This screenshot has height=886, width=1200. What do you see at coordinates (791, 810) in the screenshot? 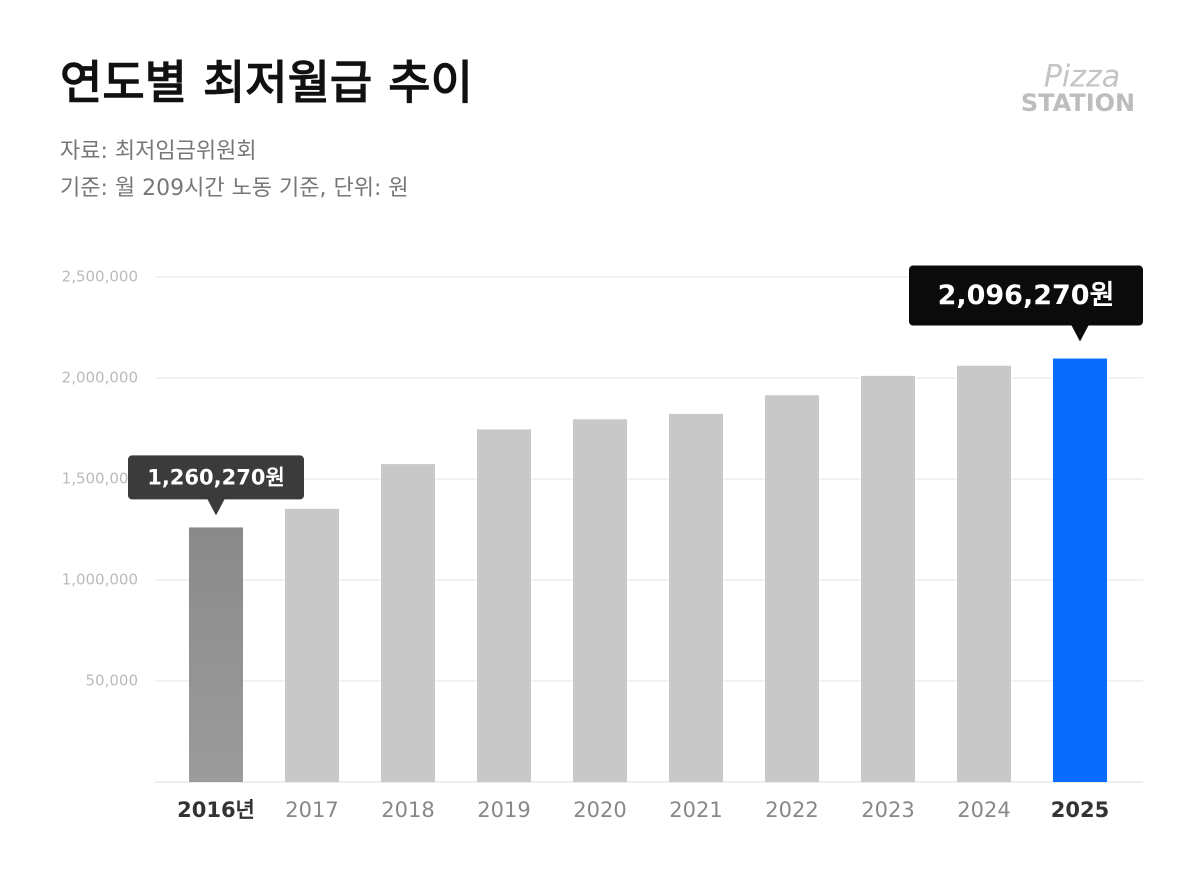
I see `x-tick-label: 2022` at bounding box center [791, 810].